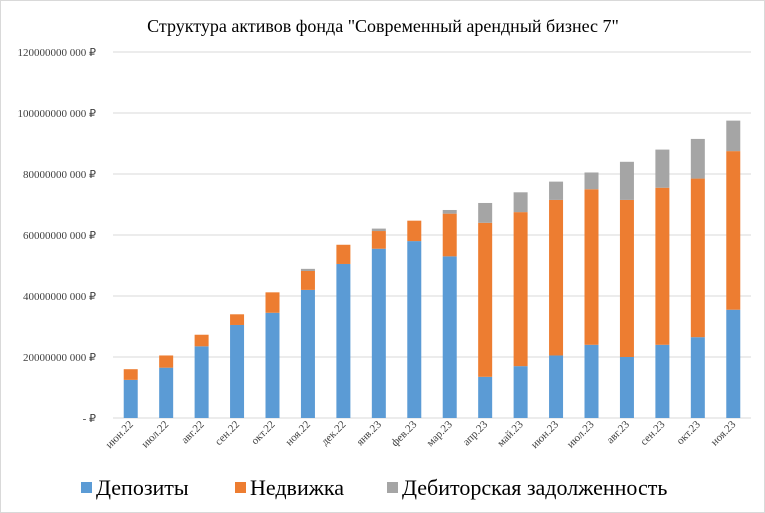 The image size is (765, 513). Describe the element at coordinates (439, 433) in the screenshot. I see `x-tick-label: мар.23` at that location.